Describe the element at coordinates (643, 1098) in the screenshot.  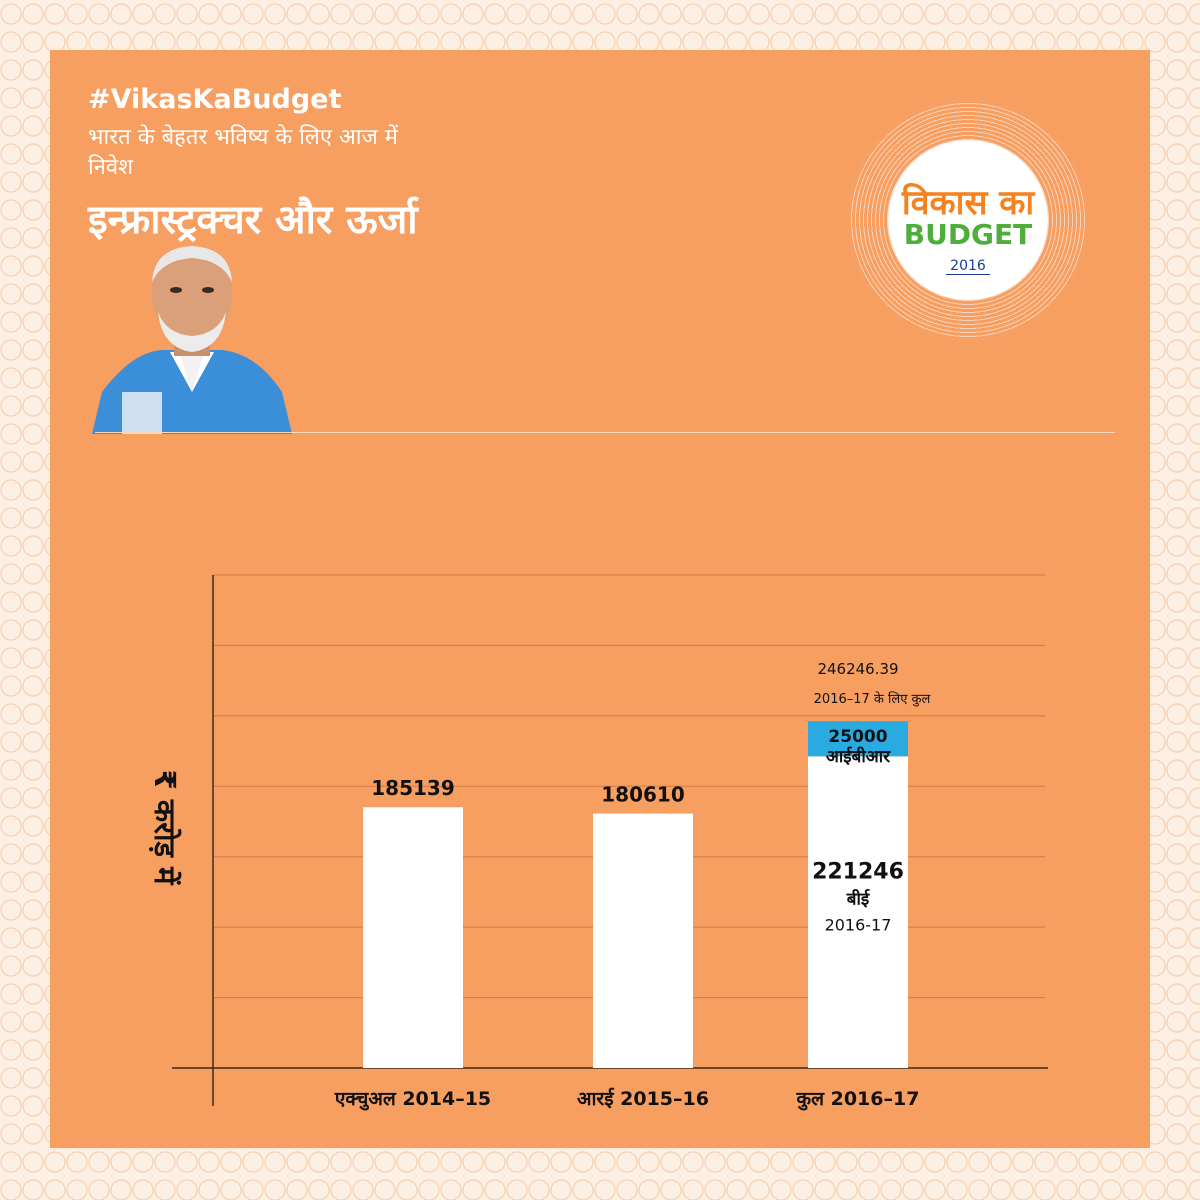
I see `x-tick-label: आरई 2015–16` at that location.